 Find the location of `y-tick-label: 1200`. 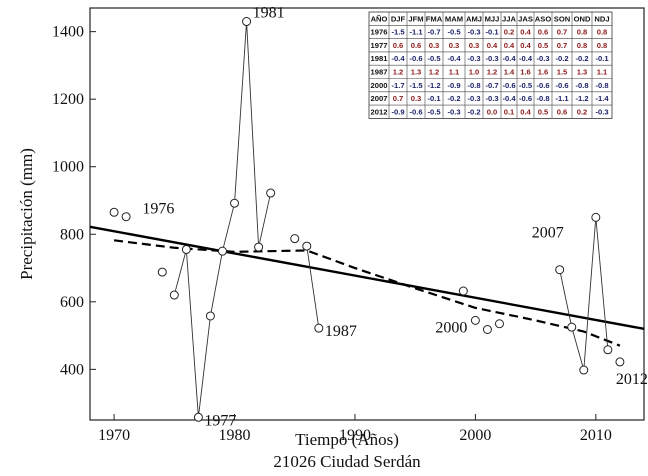

y-tick-label: 1200 is located at coordinates (68, 99).